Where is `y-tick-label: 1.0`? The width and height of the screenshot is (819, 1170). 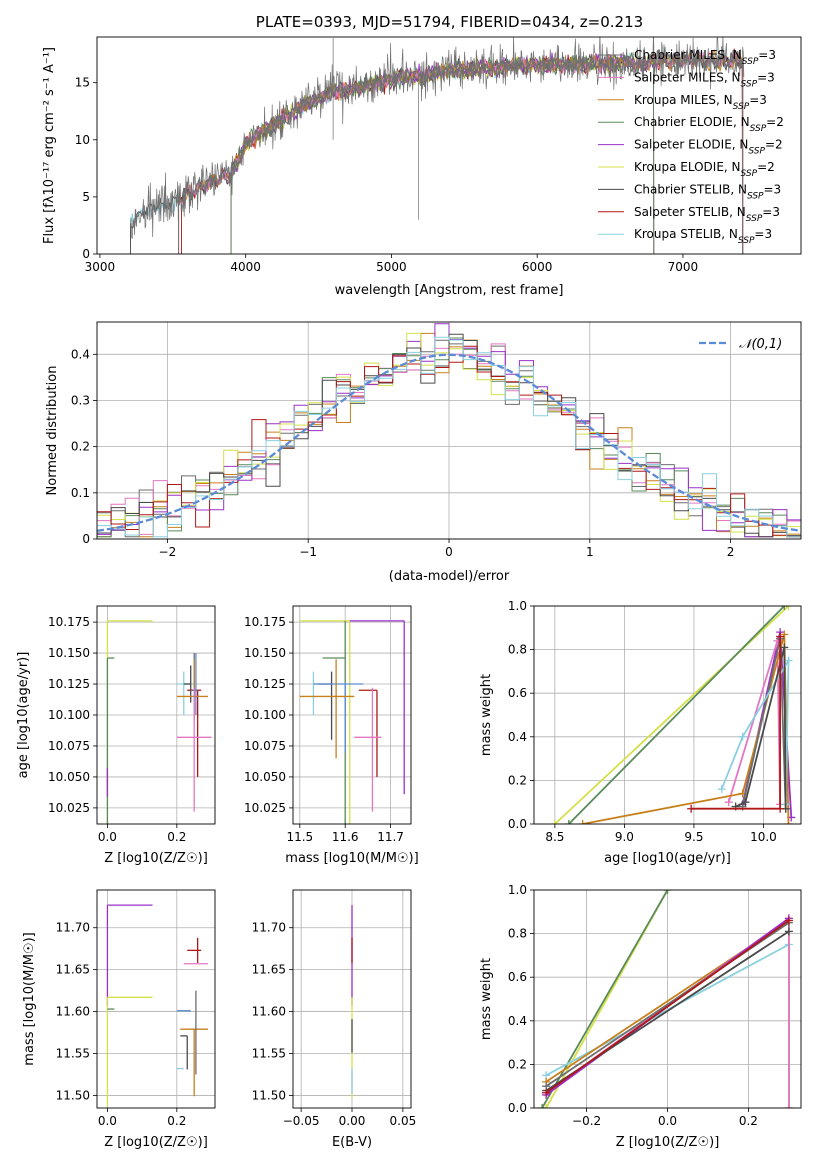
y-tick-label: 1.0 is located at coordinates (517, 606).